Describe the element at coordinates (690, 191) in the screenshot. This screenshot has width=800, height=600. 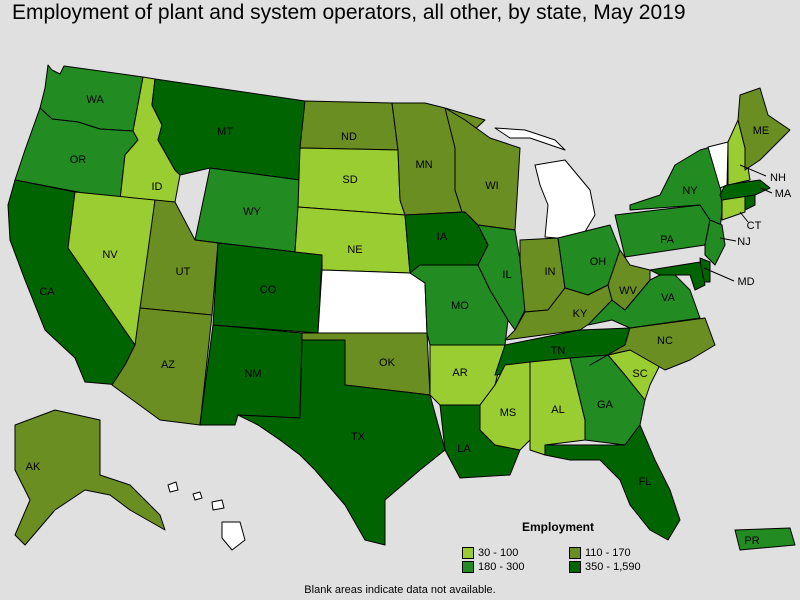
I see `state-label-ny: NY` at that location.